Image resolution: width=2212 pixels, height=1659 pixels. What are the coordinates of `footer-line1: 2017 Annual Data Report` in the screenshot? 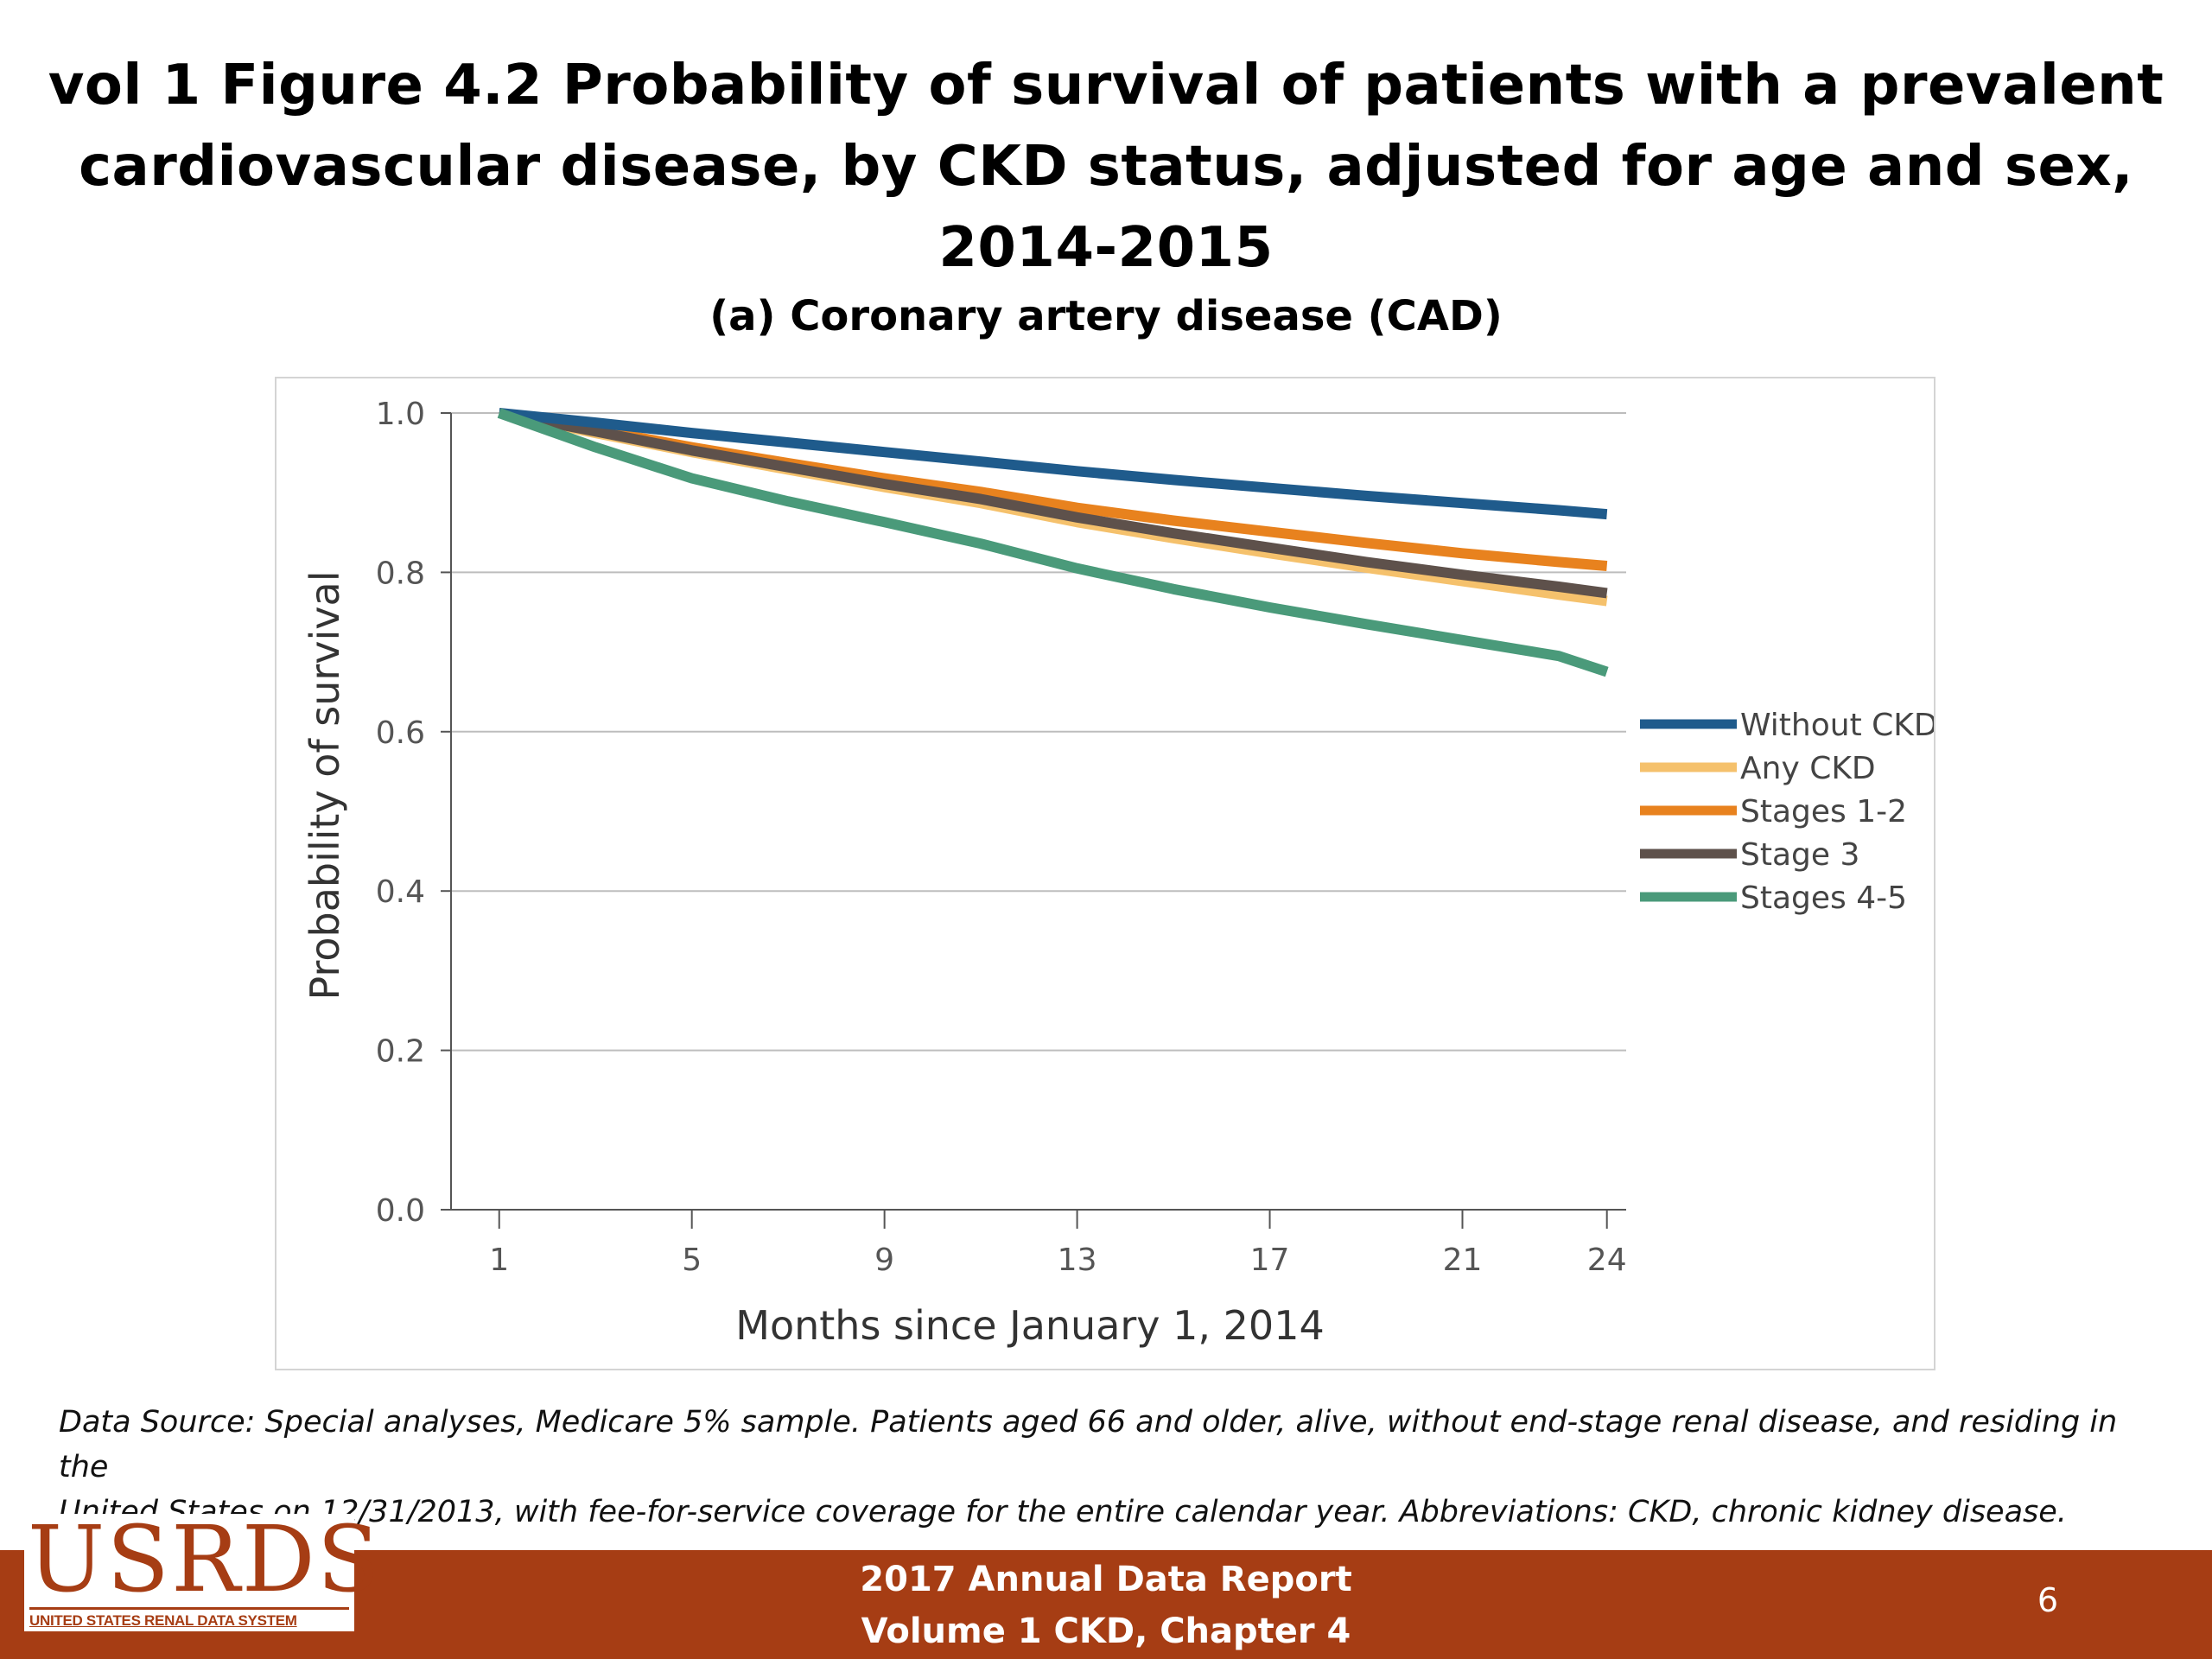 It's located at (1106, 1579).